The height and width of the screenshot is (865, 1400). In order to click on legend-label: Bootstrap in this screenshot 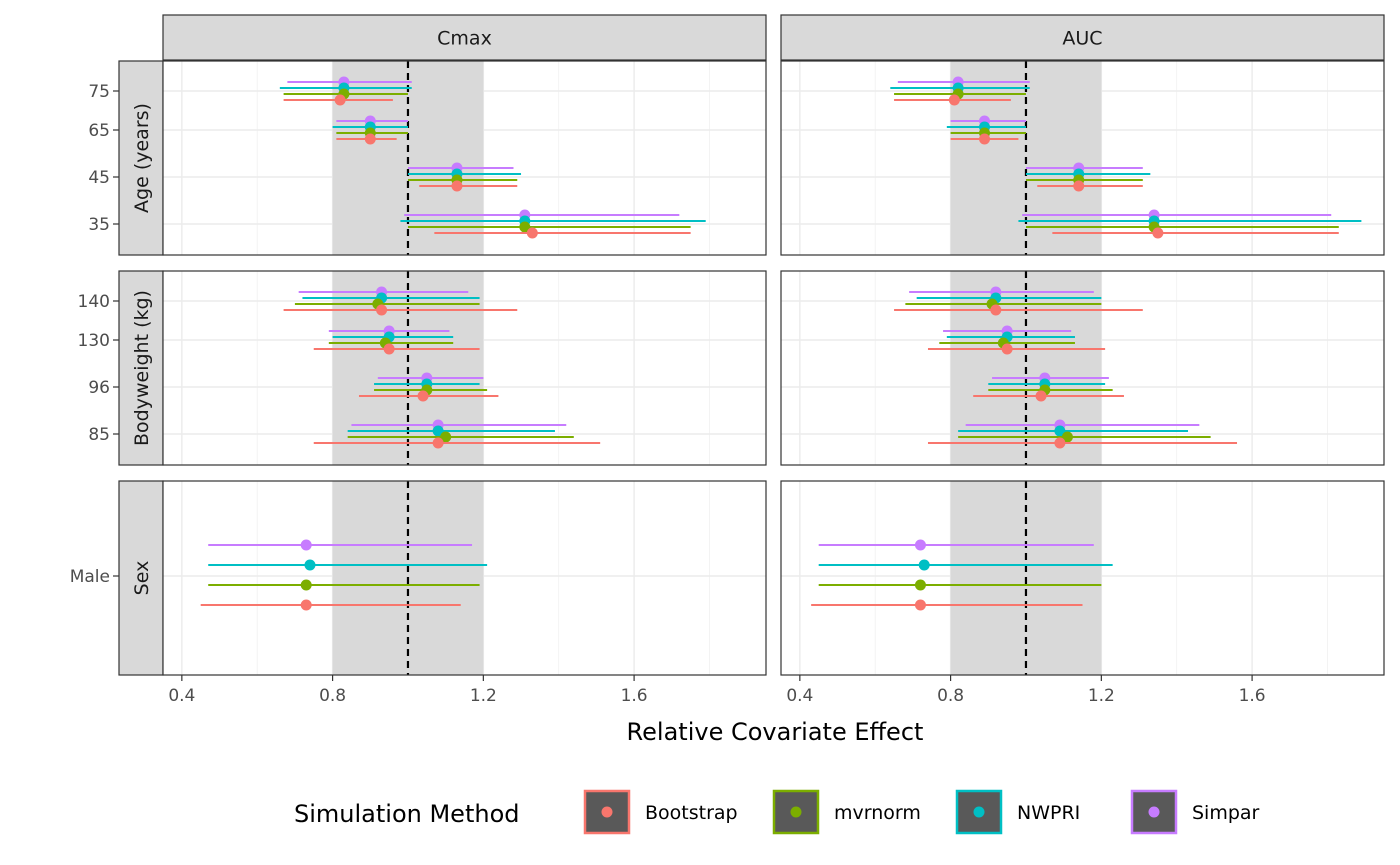, I will do `click(691, 813)`.